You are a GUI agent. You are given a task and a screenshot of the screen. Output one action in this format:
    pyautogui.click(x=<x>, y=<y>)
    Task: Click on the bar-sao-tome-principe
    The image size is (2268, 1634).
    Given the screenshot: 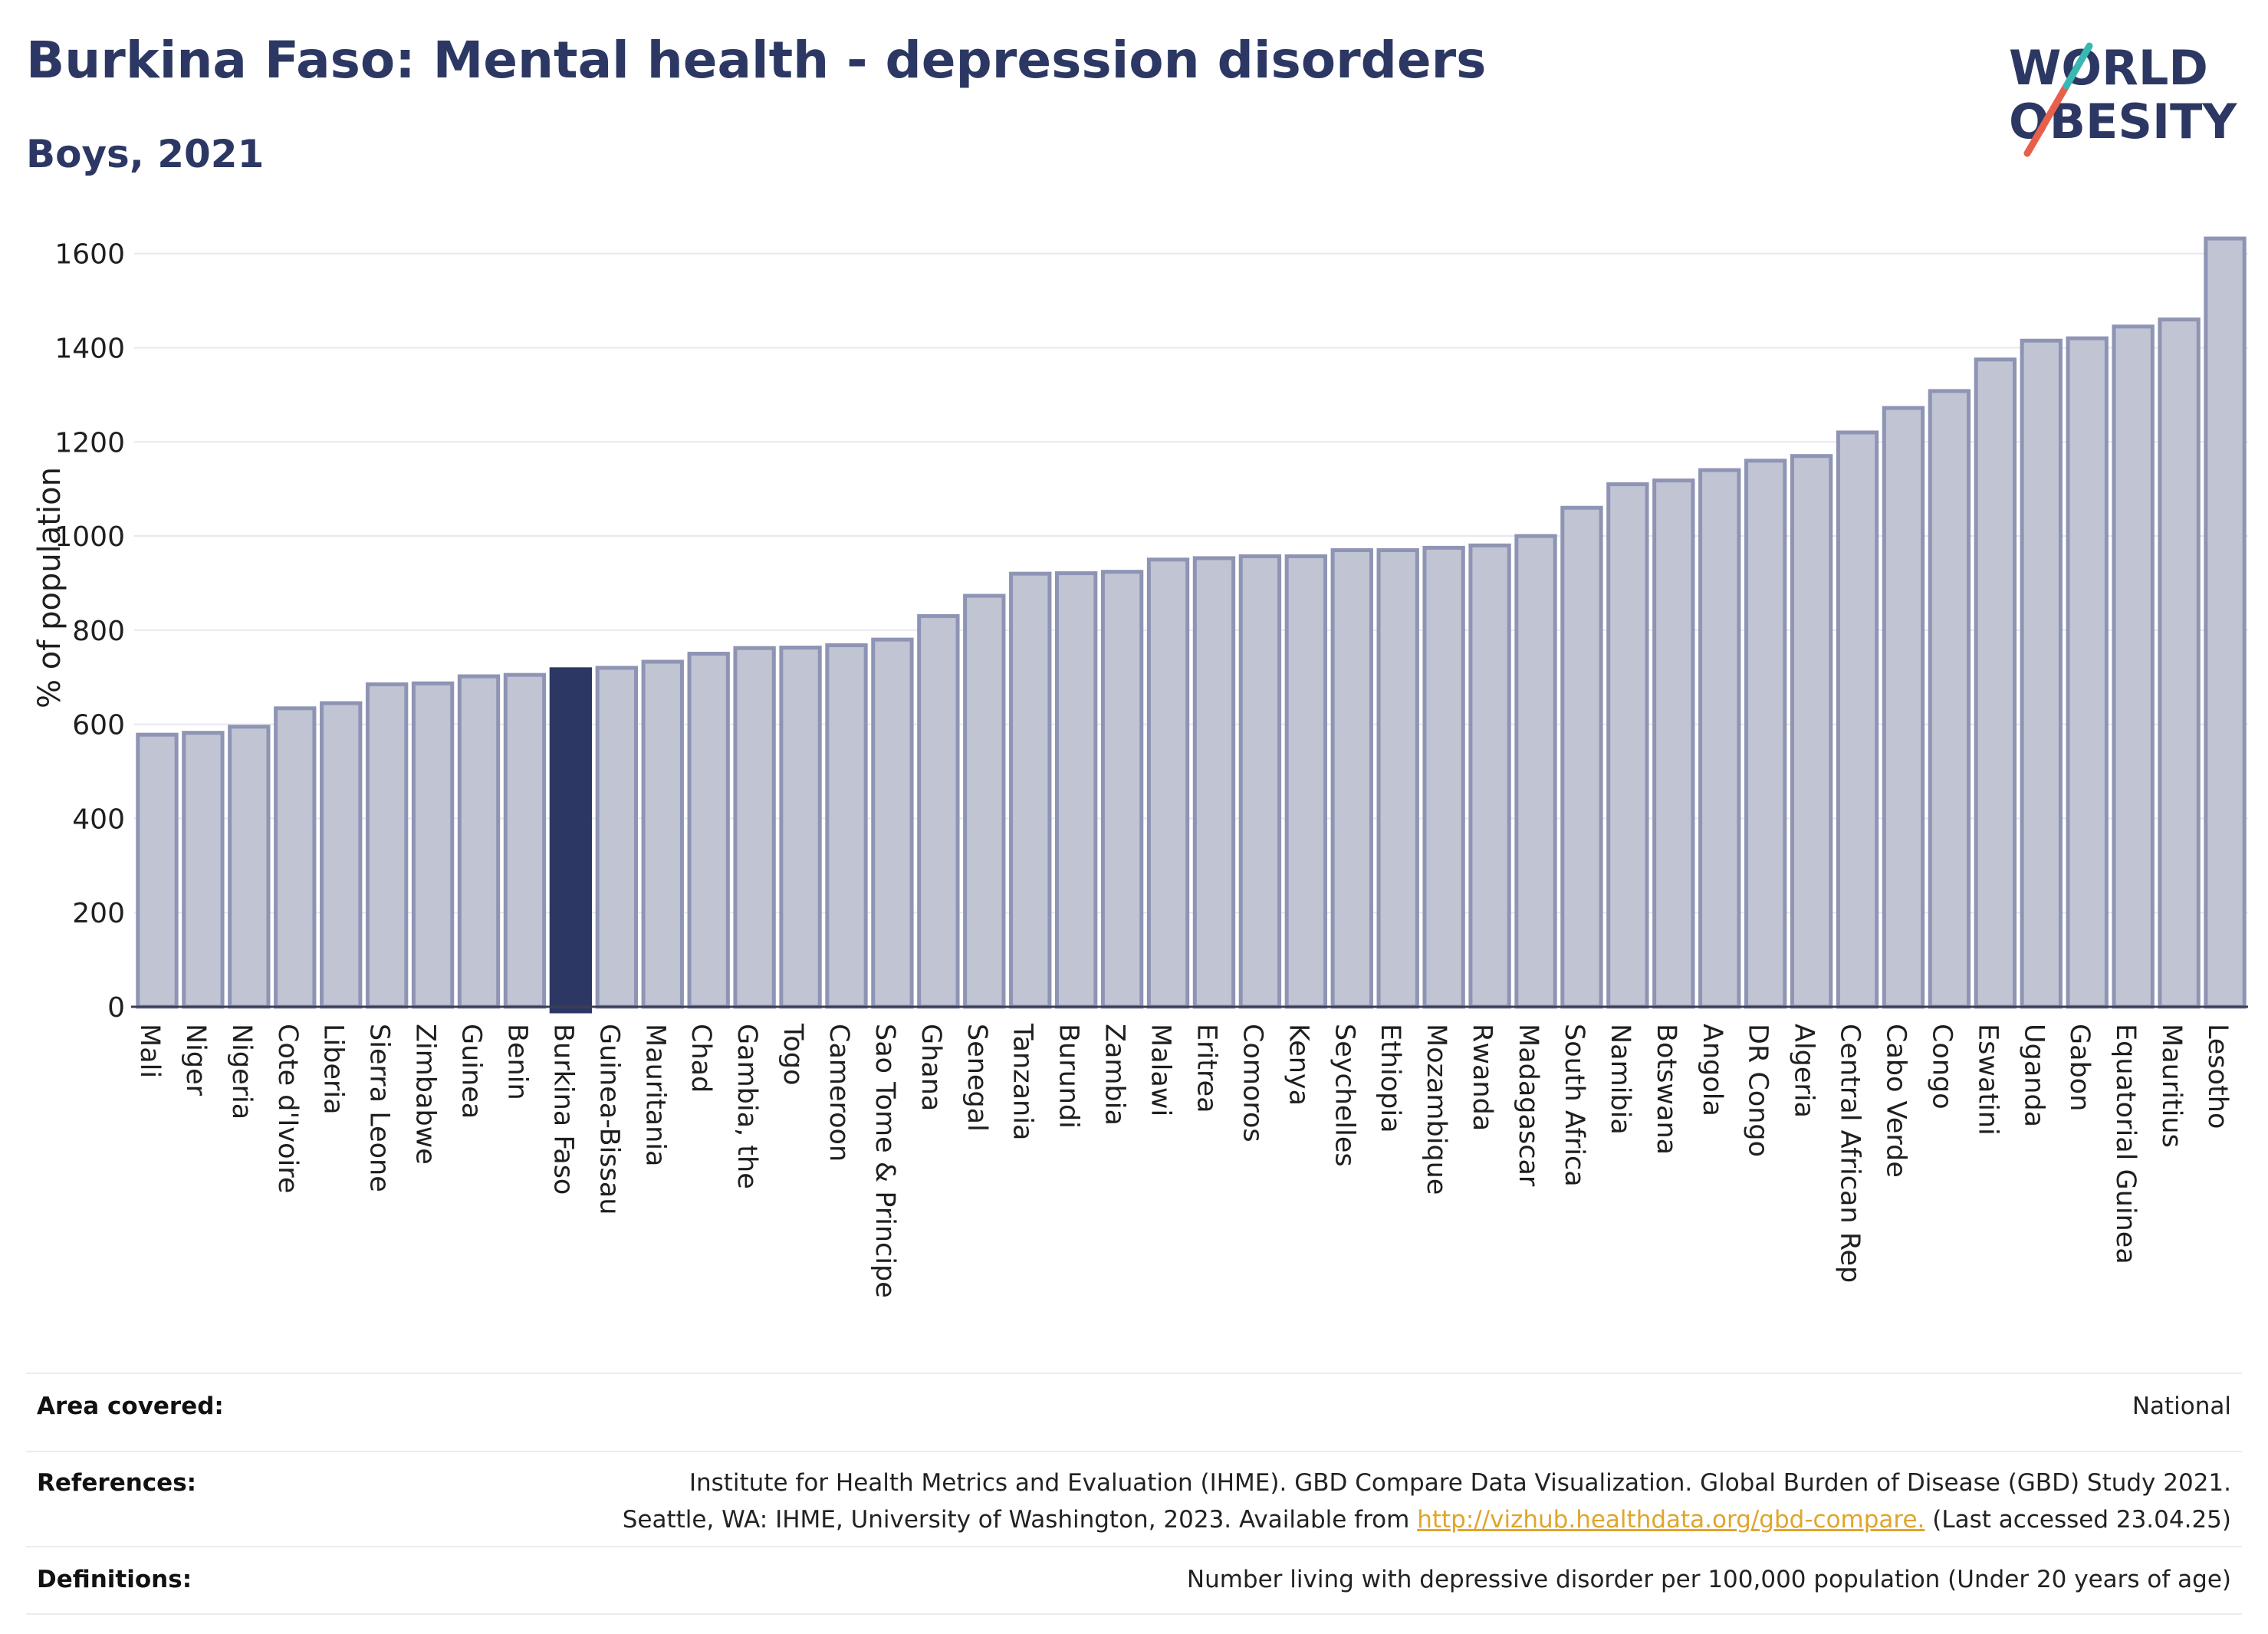 What is the action you would take?
    pyautogui.click(x=893, y=823)
    